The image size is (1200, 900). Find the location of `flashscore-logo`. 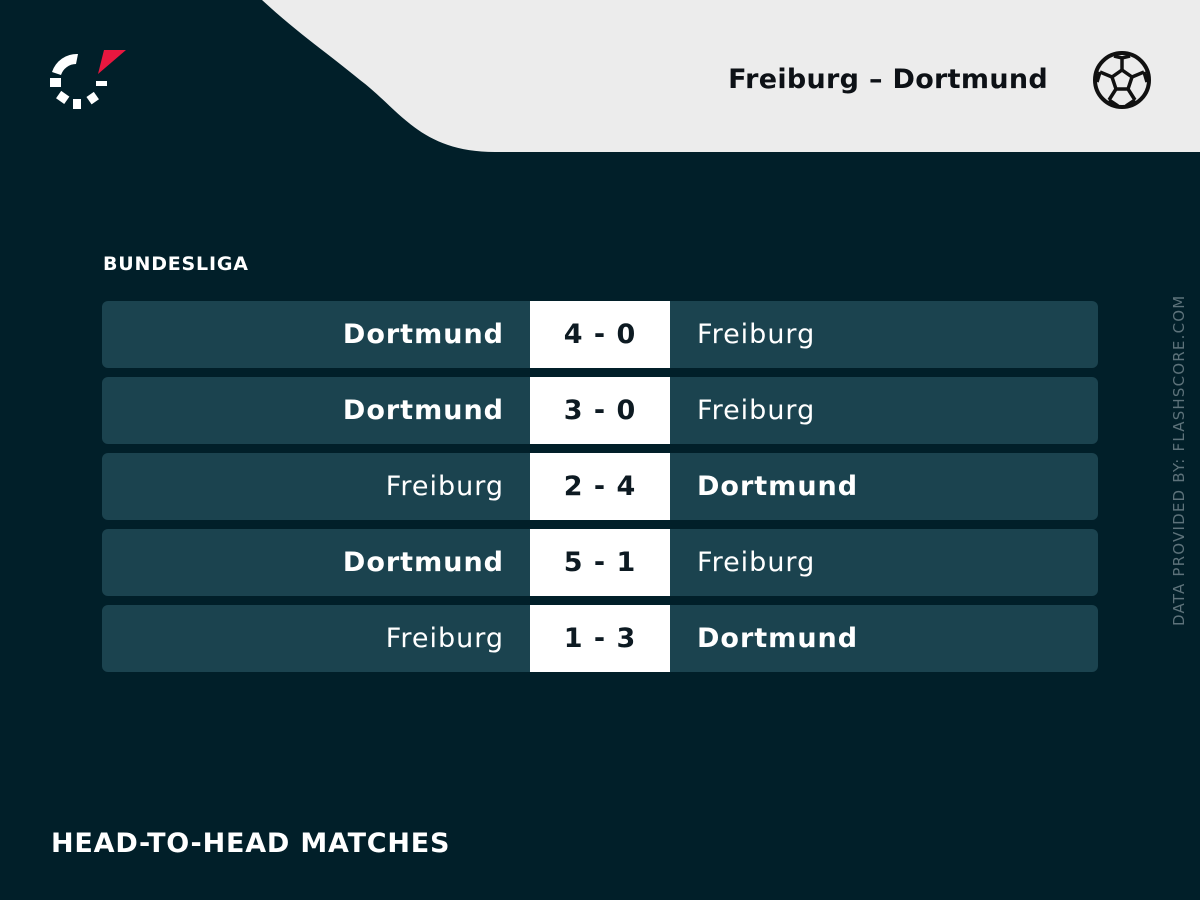

flashscore-logo is located at coordinates (88, 79).